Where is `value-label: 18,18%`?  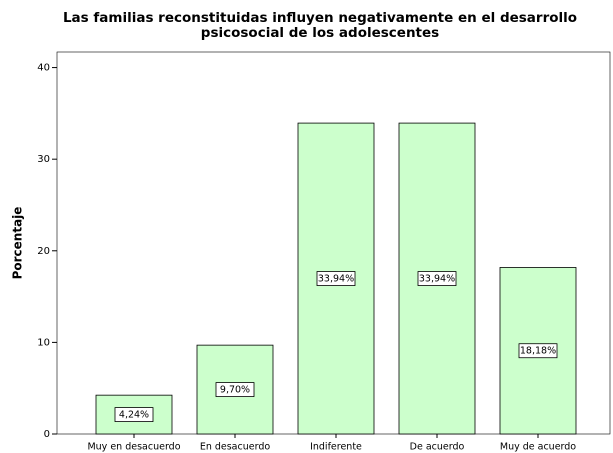
value-label: 18,18% is located at coordinates (538, 351).